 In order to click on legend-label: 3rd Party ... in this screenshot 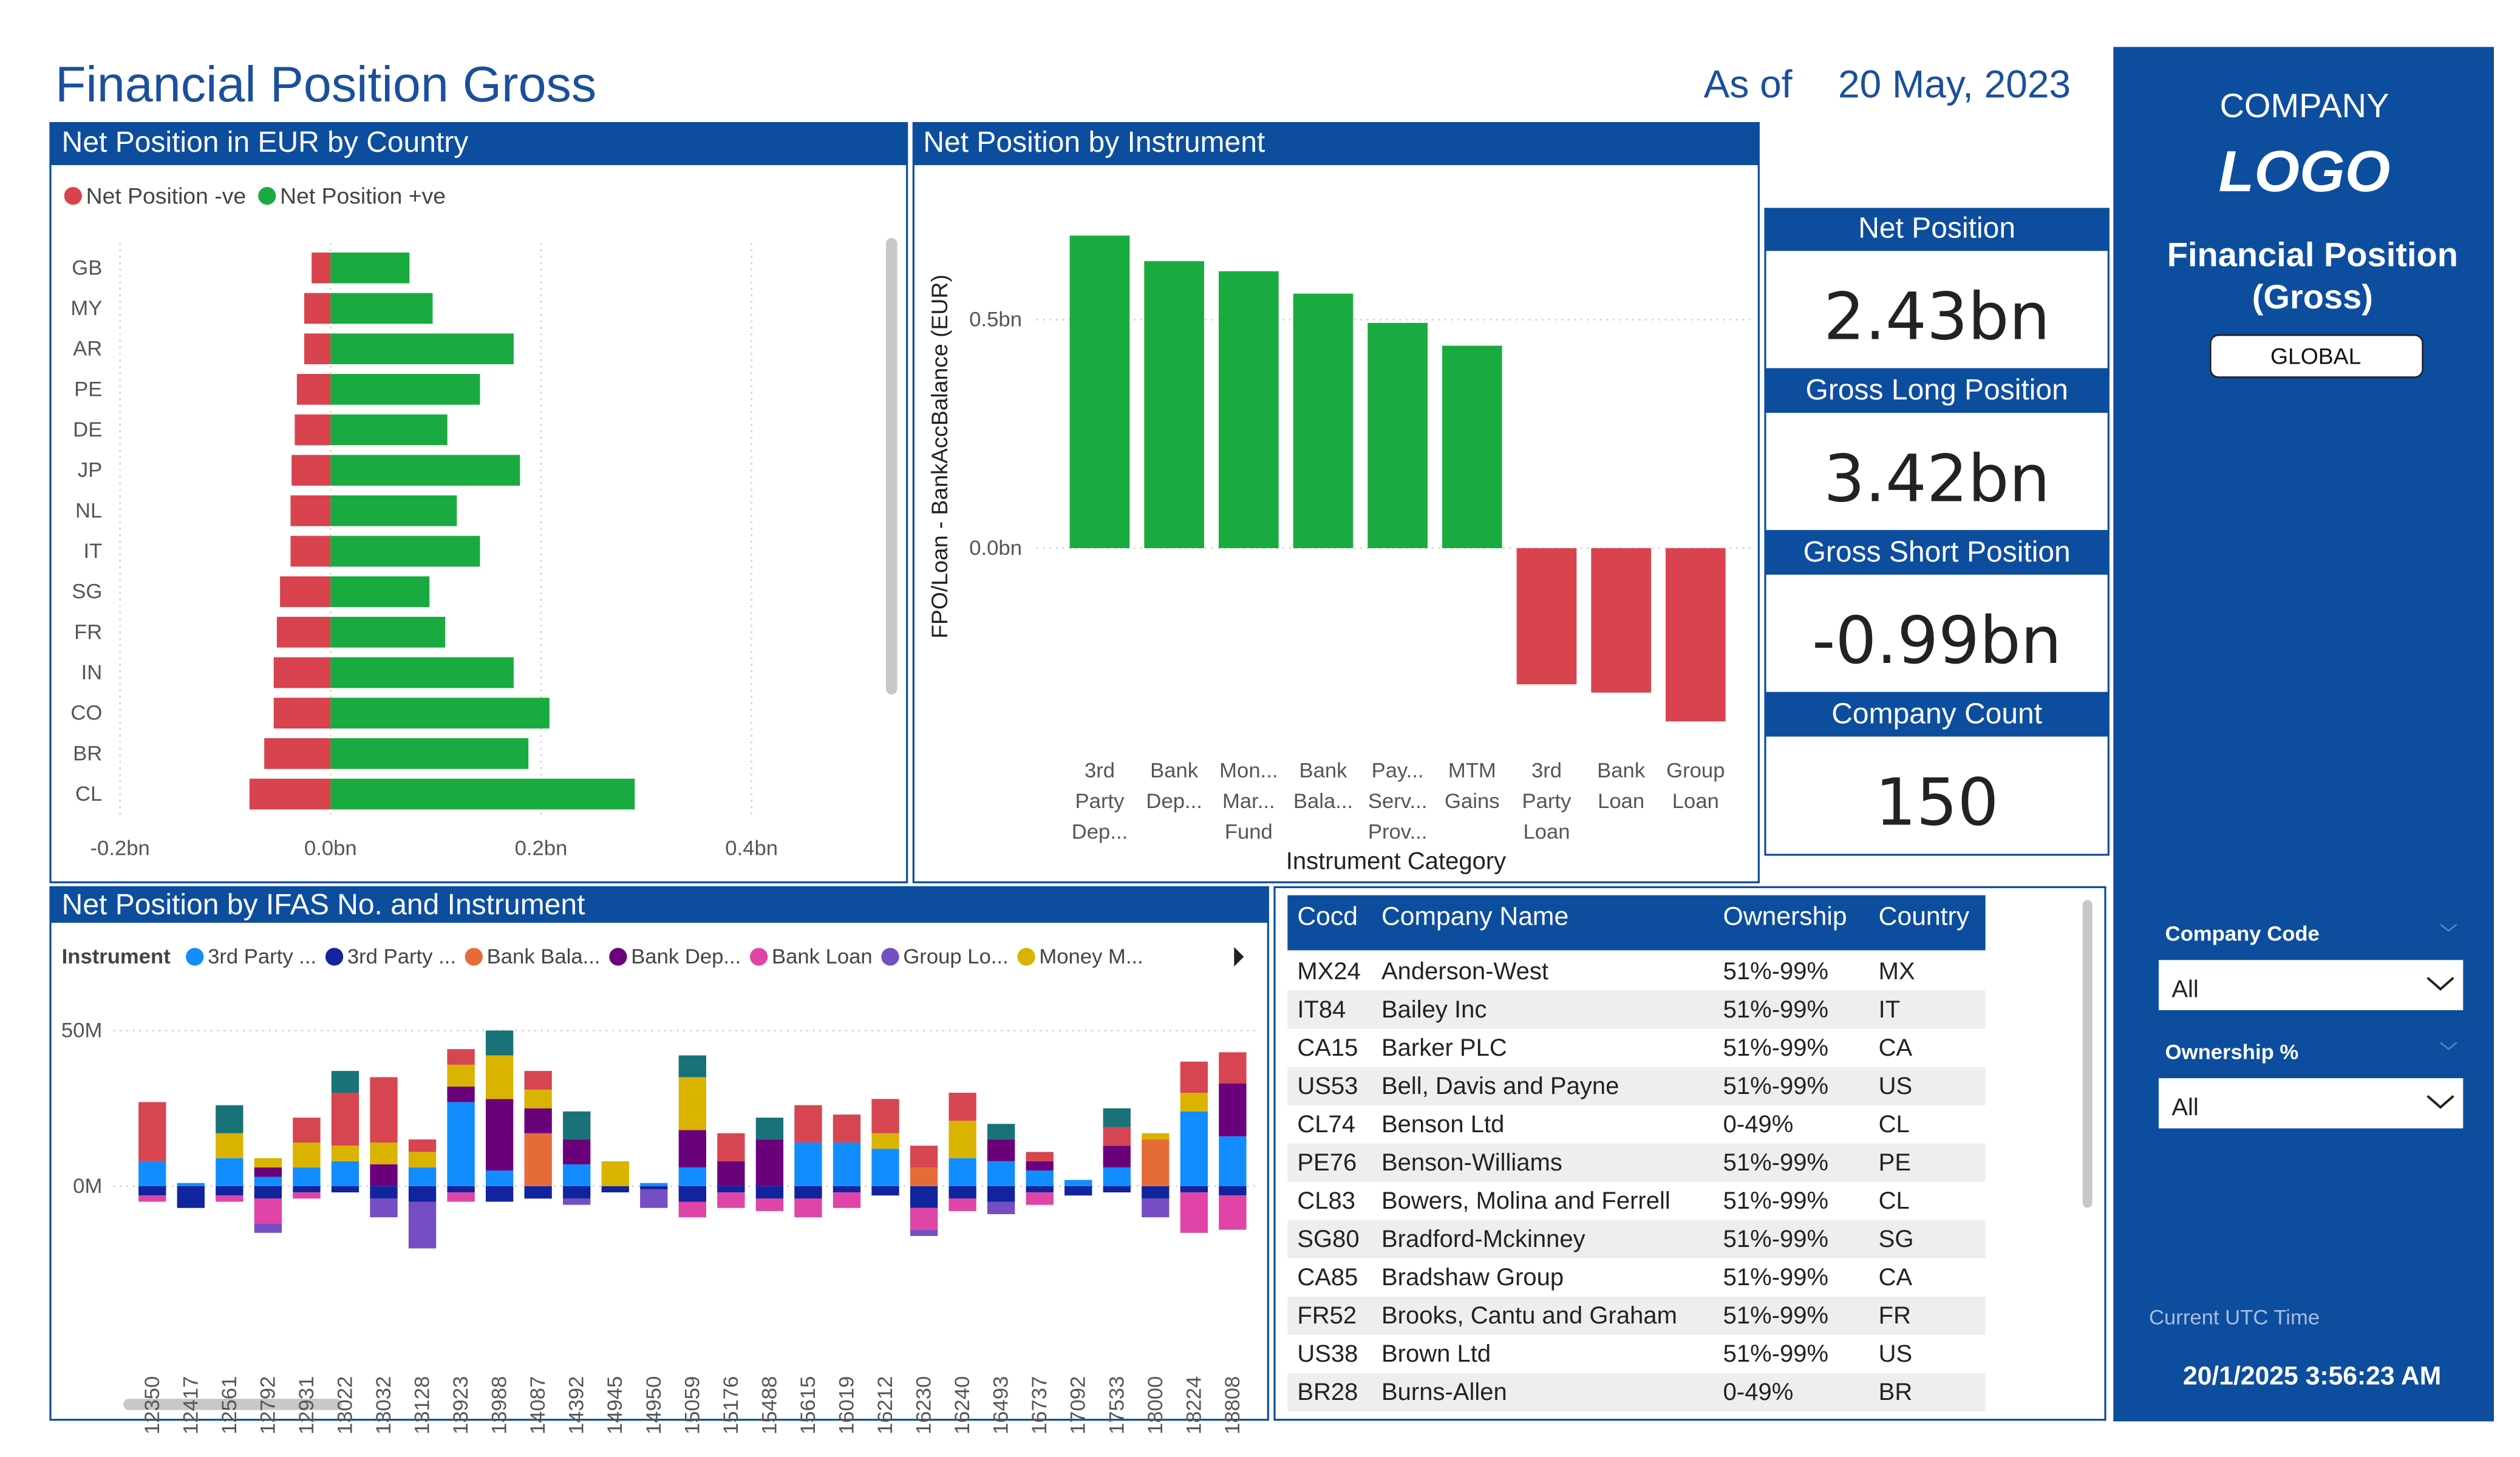, I will do `click(401, 956)`.